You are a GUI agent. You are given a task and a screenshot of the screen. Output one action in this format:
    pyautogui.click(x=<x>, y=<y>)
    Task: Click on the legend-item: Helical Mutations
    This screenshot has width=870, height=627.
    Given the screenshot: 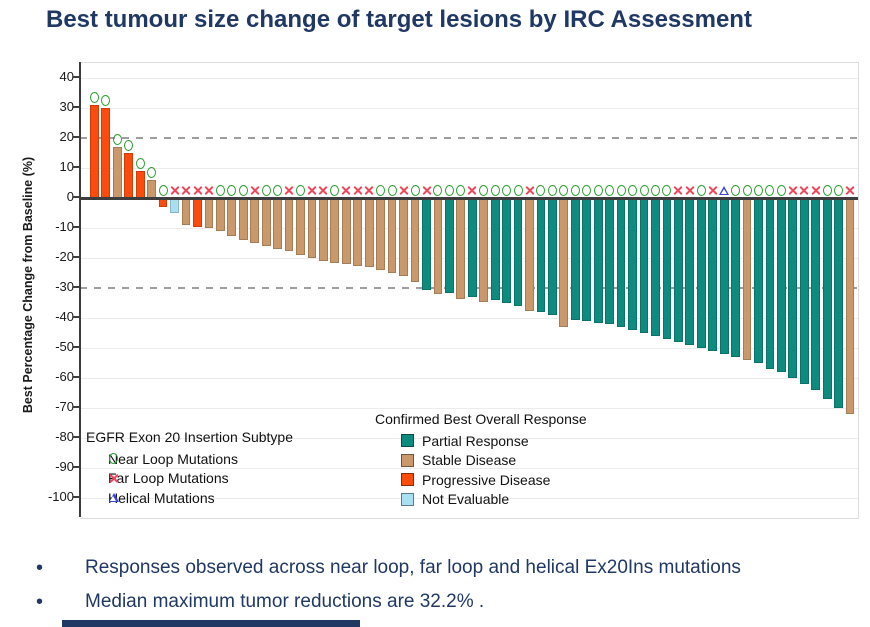 What is the action you would take?
    pyautogui.click(x=200, y=498)
    